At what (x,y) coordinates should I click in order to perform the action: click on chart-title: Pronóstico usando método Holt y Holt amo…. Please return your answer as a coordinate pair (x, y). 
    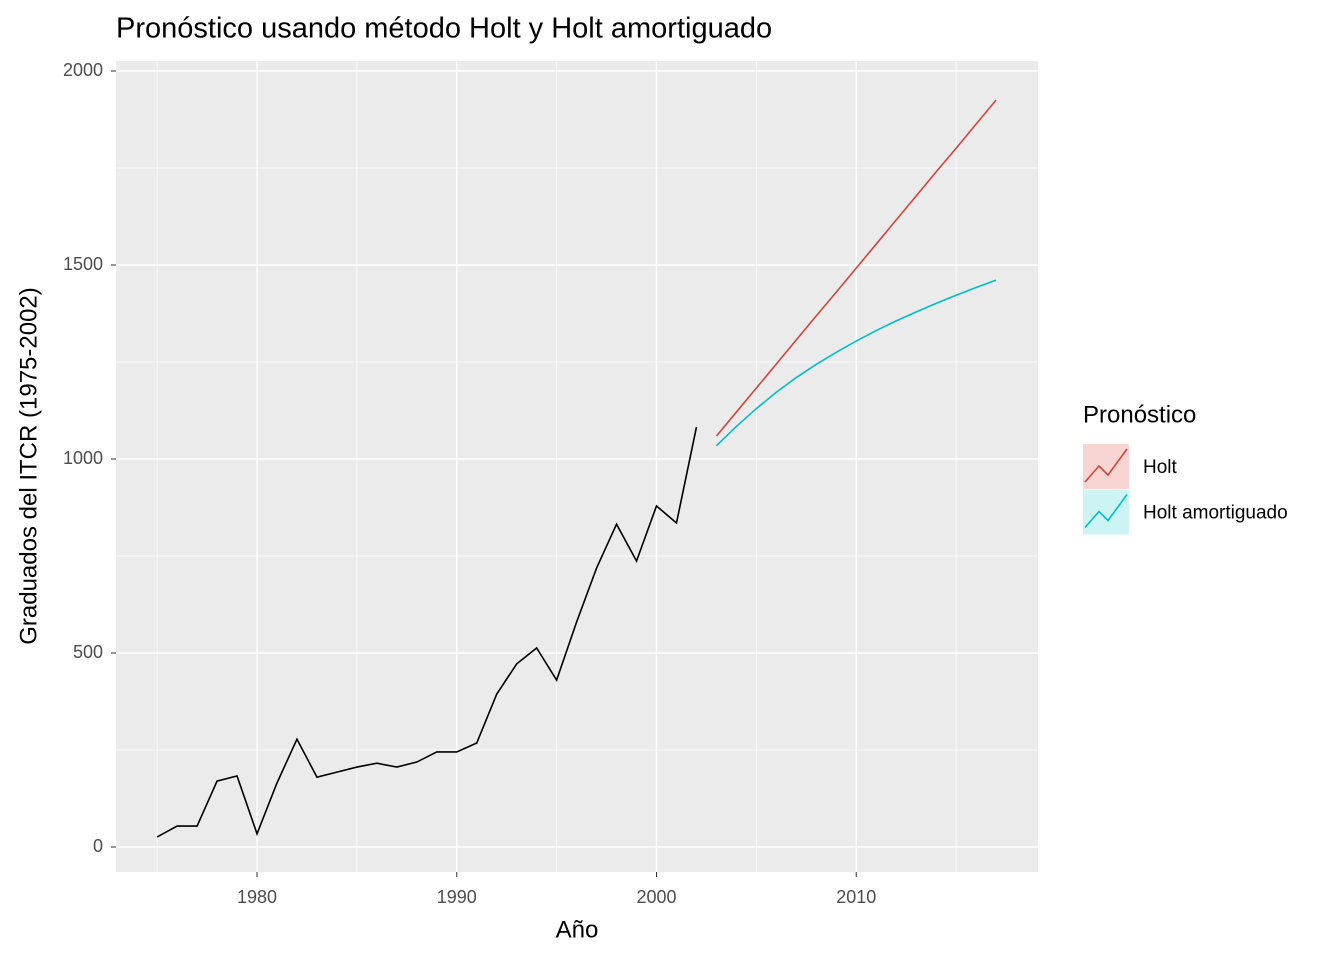
    Looking at the image, I should click on (444, 29).